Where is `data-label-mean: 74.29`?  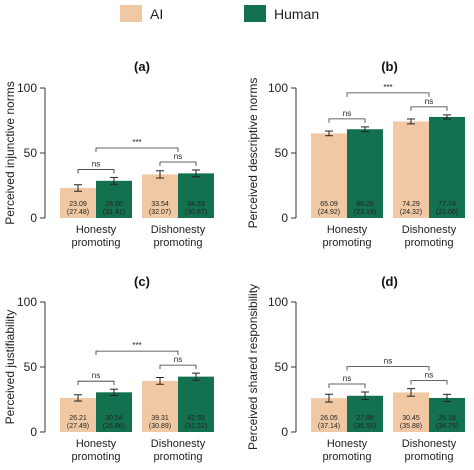 data-label-mean: 74.29 is located at coordinates (411, 204).